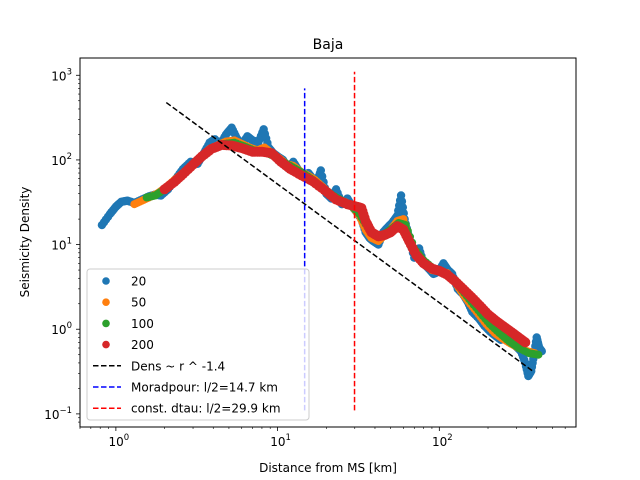 This screenshot has width=640, height=480. What do you see at coordinates (206, 409) in the screenshot?
I see `legend-label: const. dtau: l/2=29.9 km` at bounding box center [206, 409].